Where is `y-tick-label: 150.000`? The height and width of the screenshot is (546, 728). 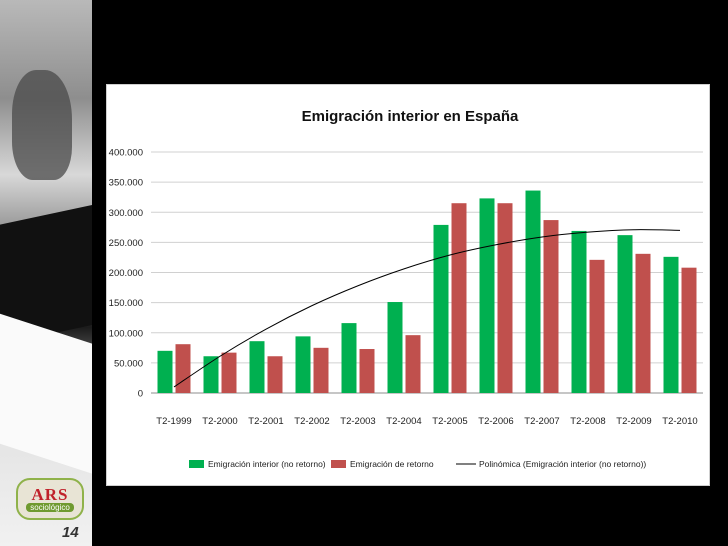
y-tick-label: 150.000 is located at coordinates (126, 303).